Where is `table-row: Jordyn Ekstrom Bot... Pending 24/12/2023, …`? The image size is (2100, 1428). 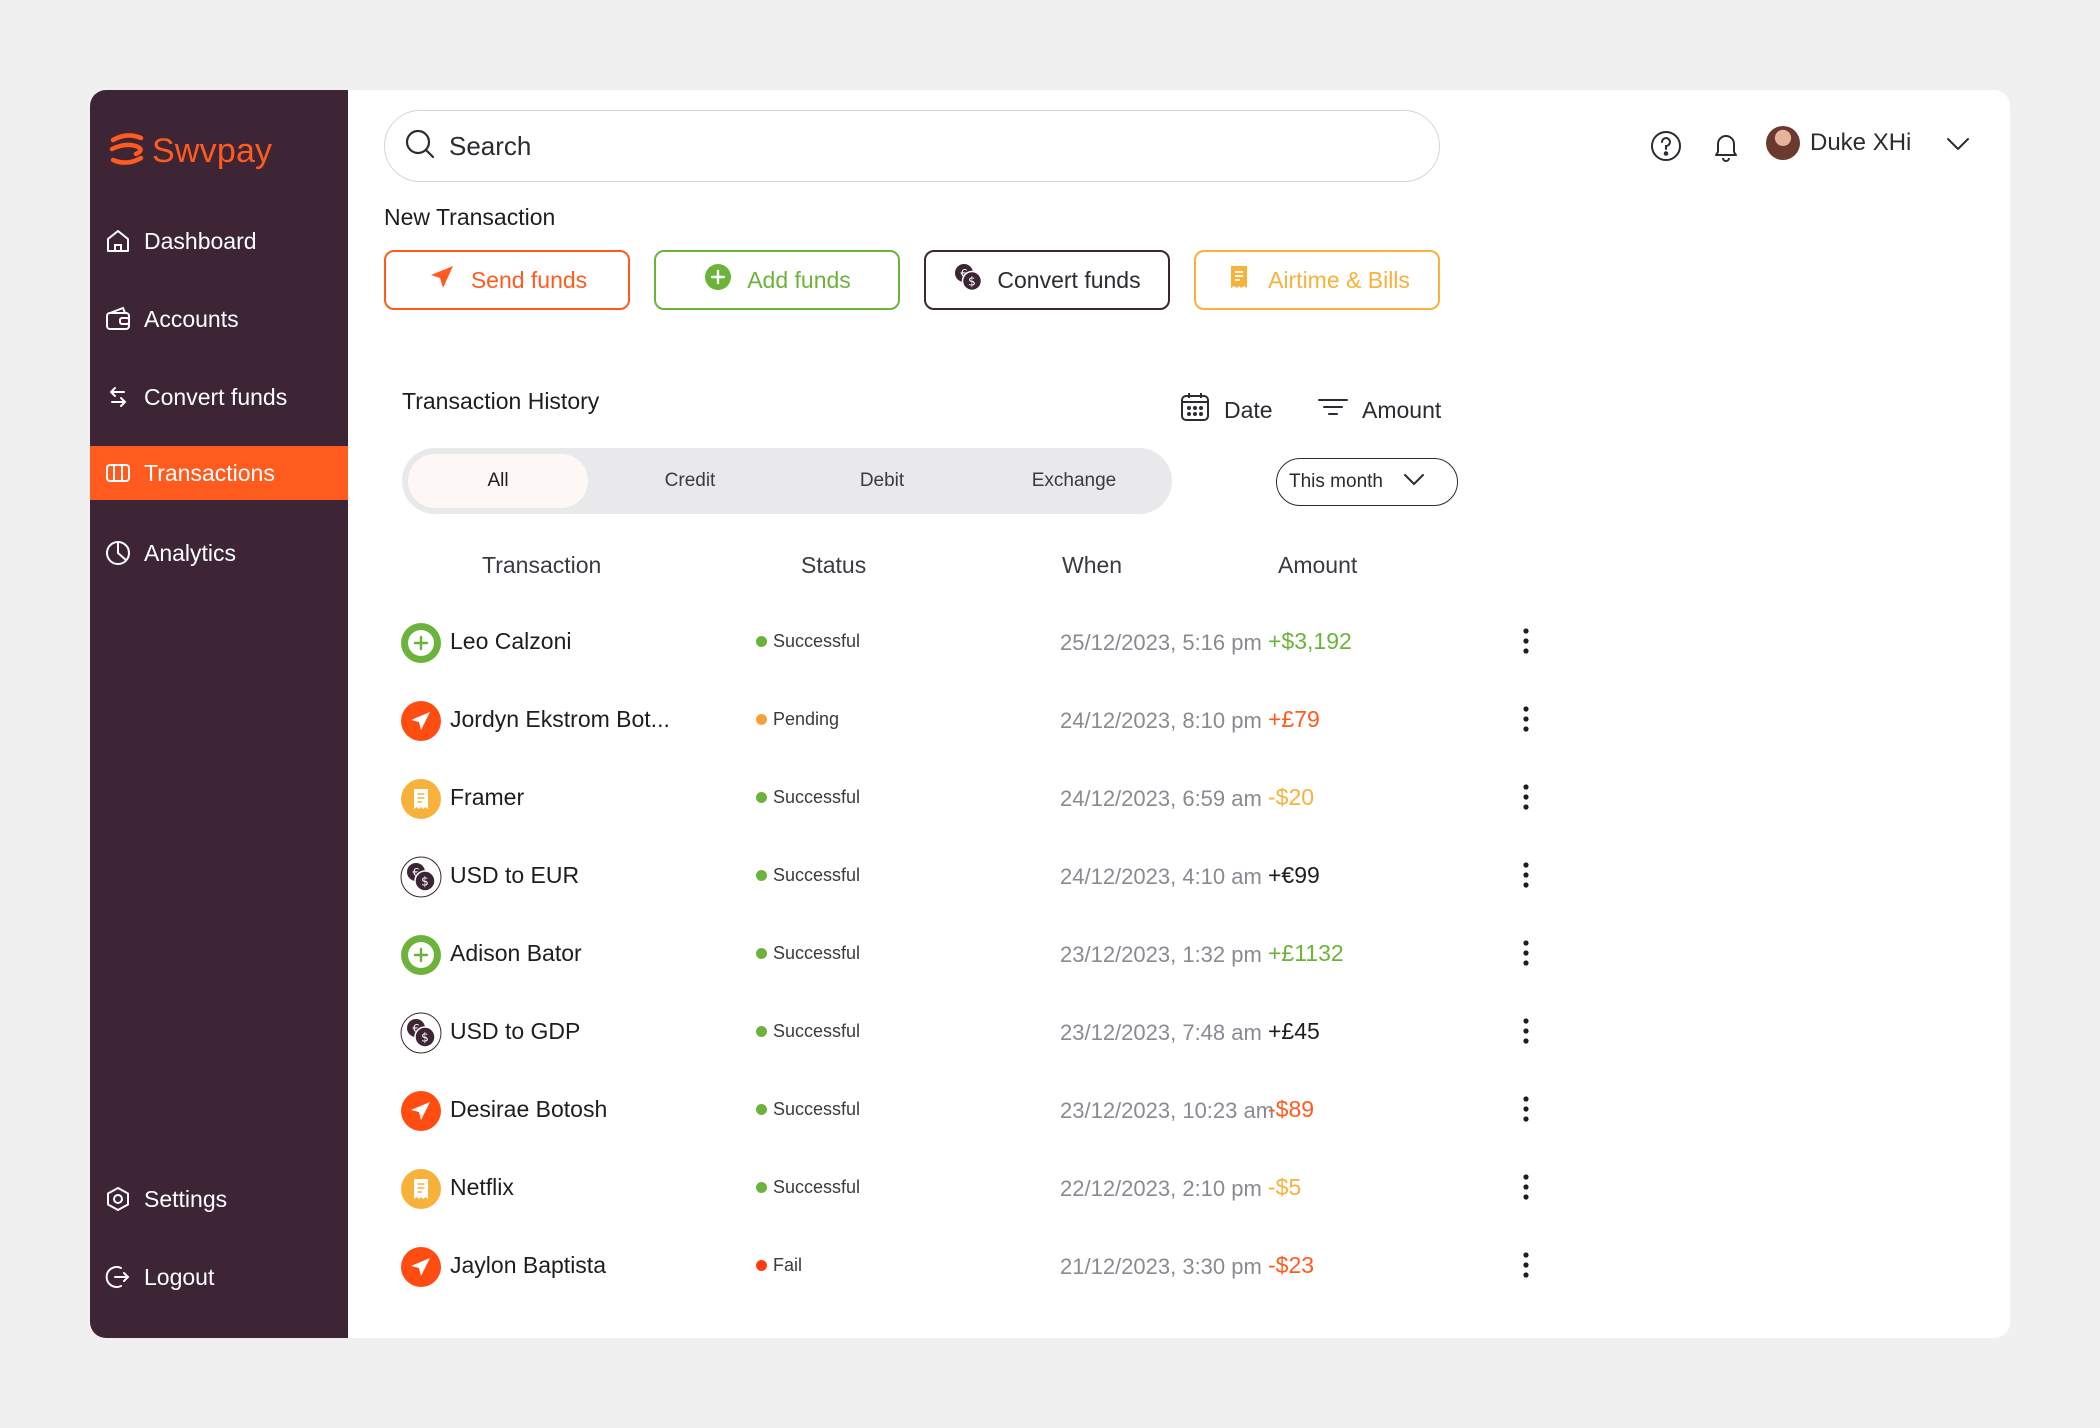
table-row: Jordyn Ekstrom Bot... Pending 24/12/2023, … is located at coordinates (980, 719).